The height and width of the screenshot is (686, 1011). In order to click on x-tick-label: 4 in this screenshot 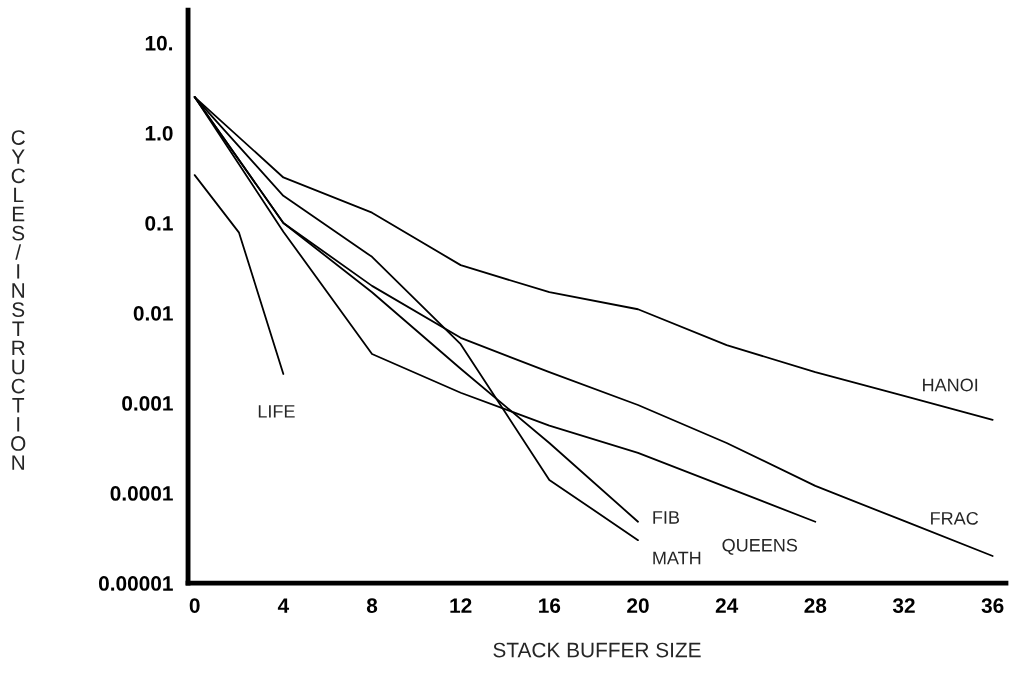, I will do `click(283, 605)`.